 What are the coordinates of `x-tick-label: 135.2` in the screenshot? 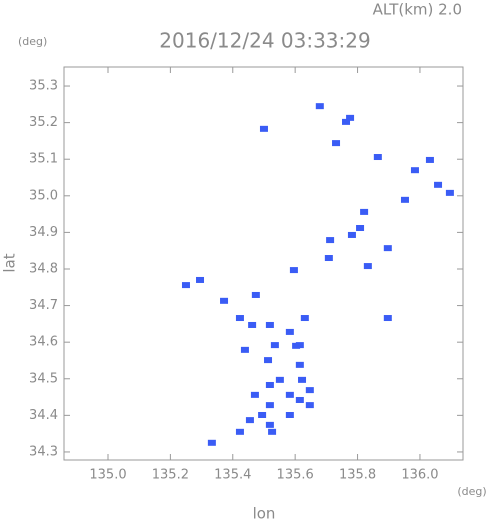 It's located at (170, 475).